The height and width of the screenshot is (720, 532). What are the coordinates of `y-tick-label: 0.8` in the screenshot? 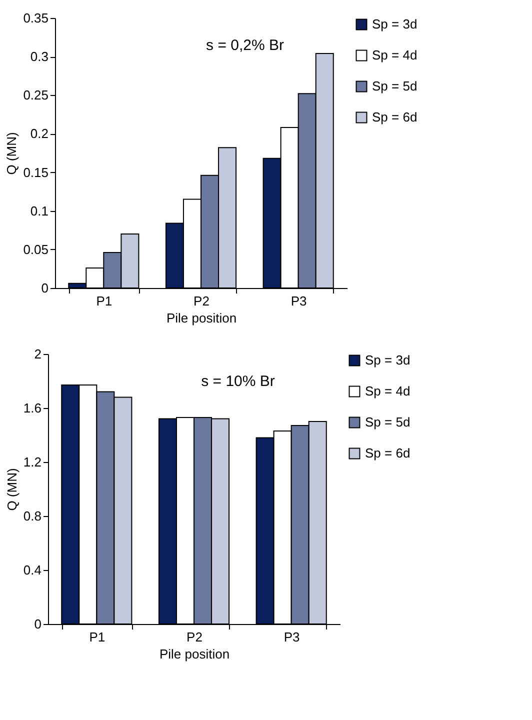 It's located at (32, 516).